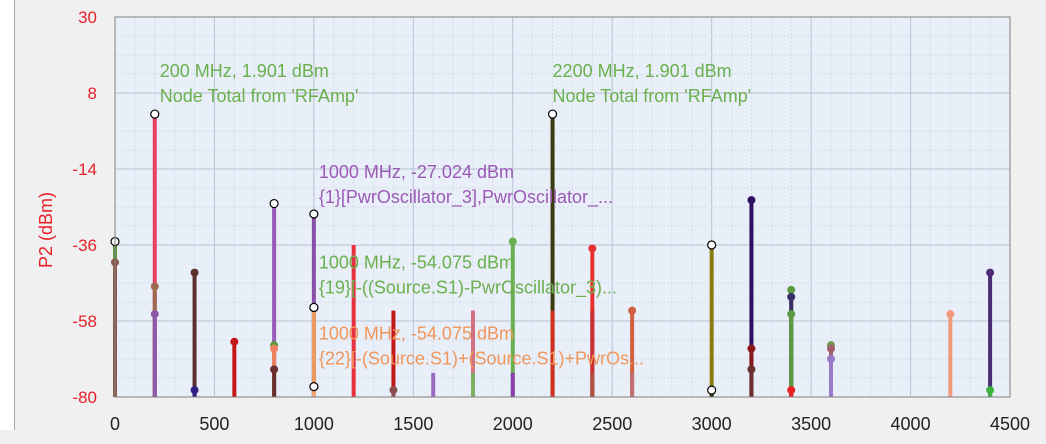 Image resolution: width=1046 pixels, height=444 pixels. What do you see at coordinates (911, 424) in the screenshot?
I see `x-tick-label: 4000` at bounding box center [911, 424].